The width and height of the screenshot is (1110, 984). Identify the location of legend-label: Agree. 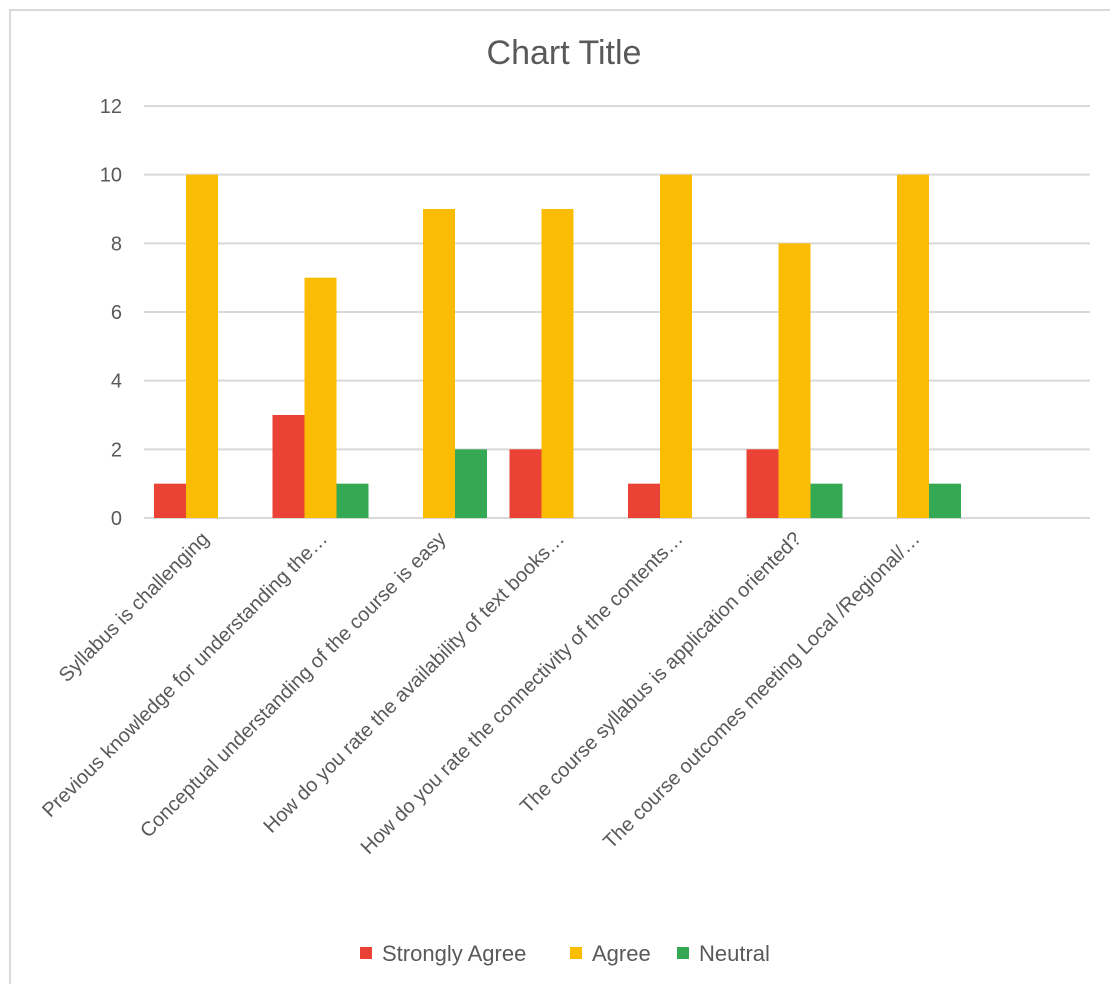
(621, 953).